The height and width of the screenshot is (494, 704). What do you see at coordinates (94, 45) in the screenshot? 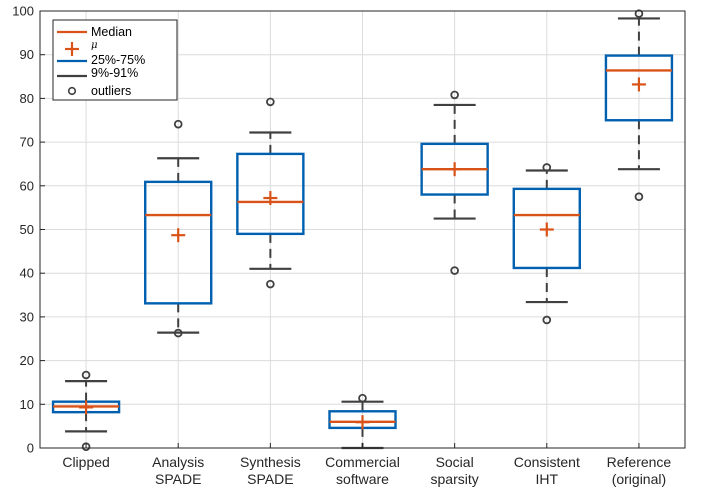
I see `legend-mean-label: μ` at bounding box center [94, 45].